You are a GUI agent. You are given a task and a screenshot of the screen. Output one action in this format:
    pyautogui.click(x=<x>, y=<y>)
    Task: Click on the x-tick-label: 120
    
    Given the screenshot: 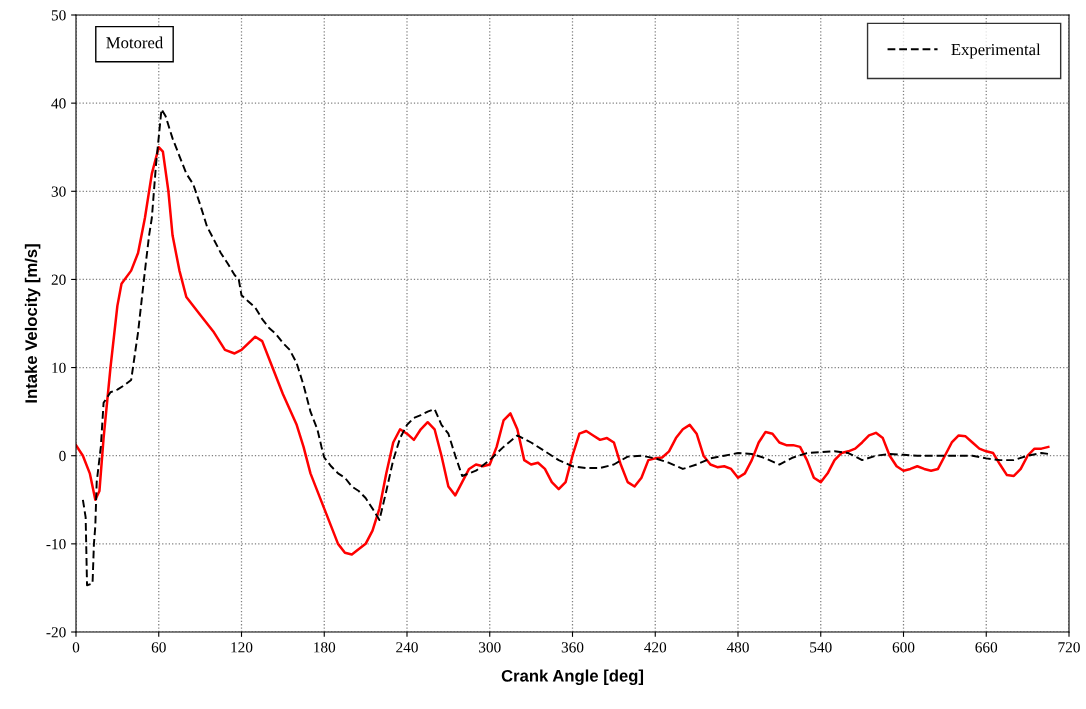 What is the action you would take?
    pyautogui.click(x=242, y=647)
    